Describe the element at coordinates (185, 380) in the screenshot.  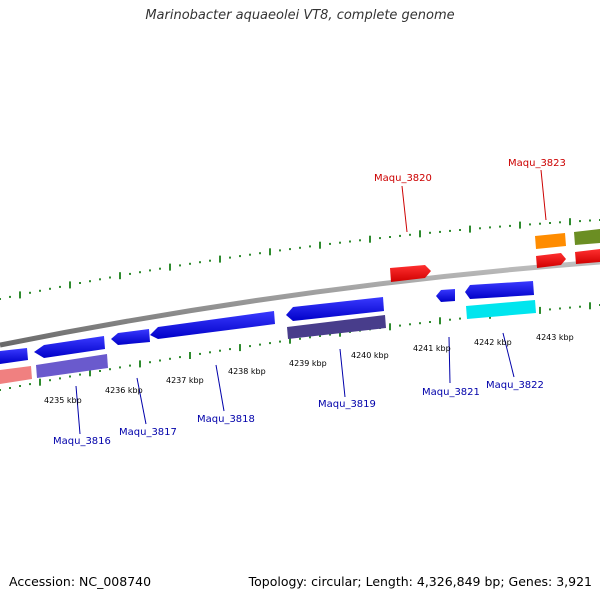
I see `scale-label: 4237 kbp` at that location.